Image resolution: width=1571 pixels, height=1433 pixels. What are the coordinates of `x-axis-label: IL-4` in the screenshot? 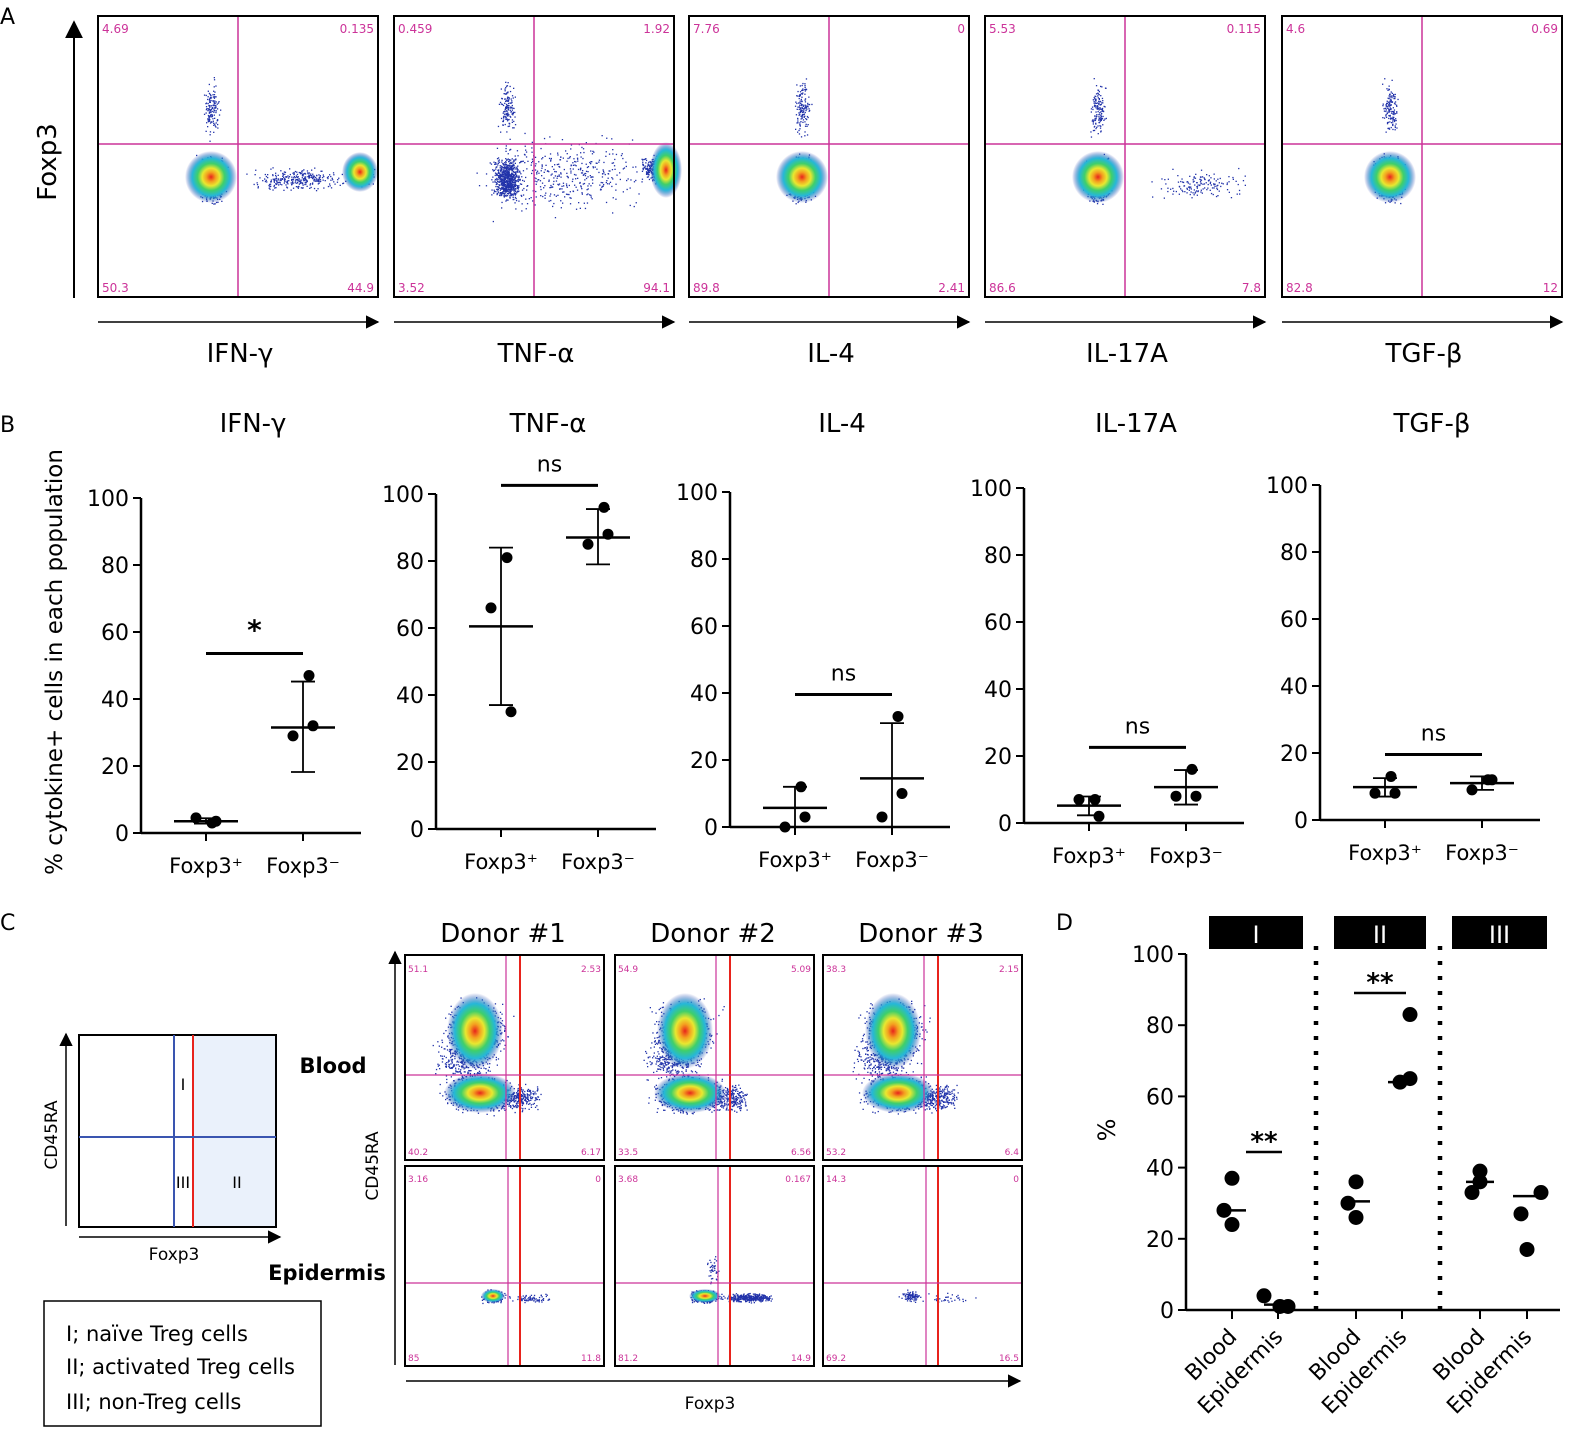 It's located at (831, 354).